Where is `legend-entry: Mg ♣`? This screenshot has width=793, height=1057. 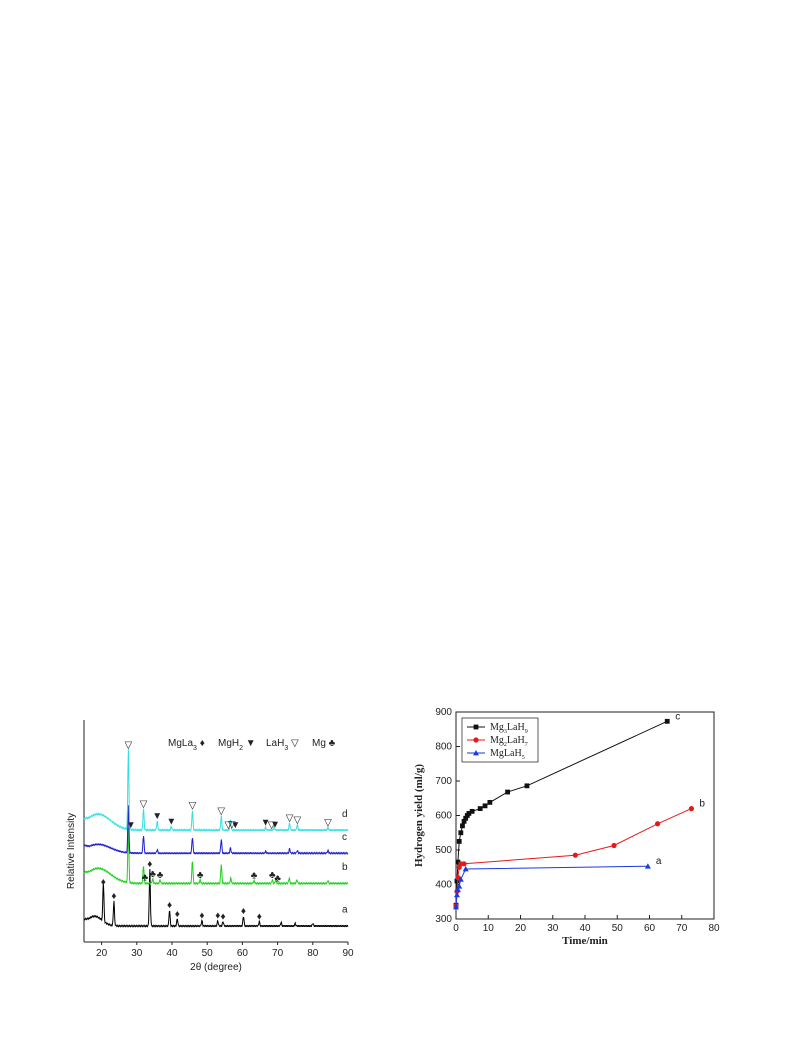
legend-entry: Mg ♣ is located at coordinates (324, 743).